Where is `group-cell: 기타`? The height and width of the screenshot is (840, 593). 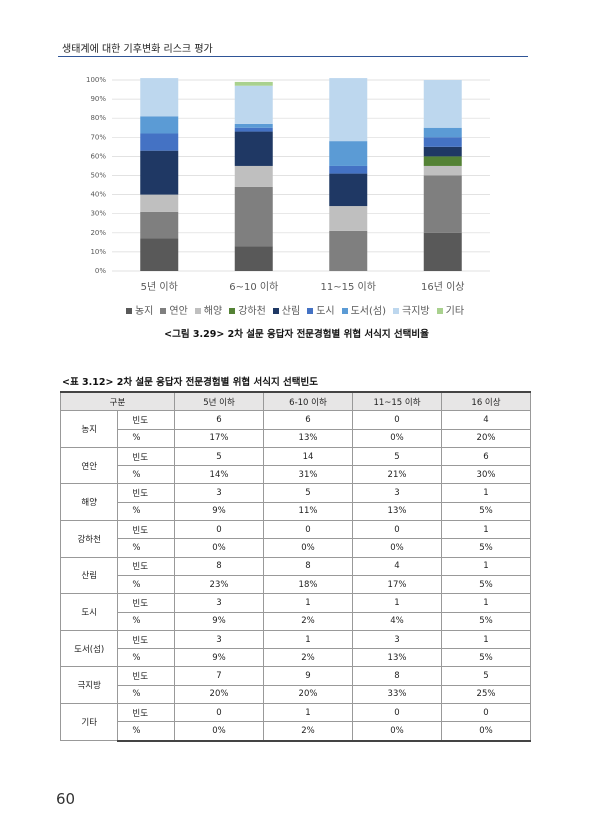 group-cell: 기타 is located at coordinates (89, 722).